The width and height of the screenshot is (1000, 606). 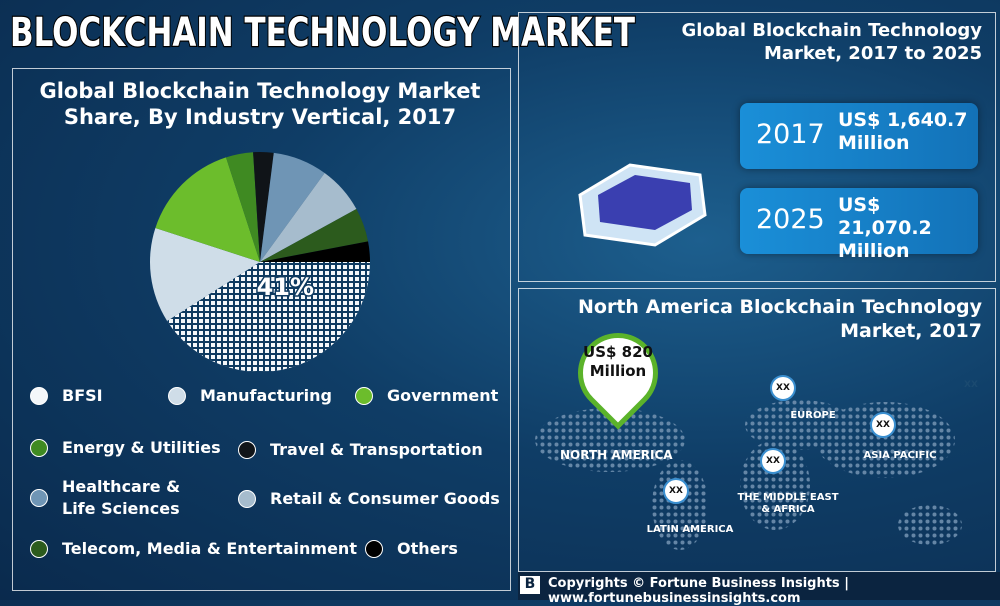 What do you see at coordinates (616, 455) in the screenshot?
I see `region-label: NORTH AMERICA` at bounding box center [616, 455].